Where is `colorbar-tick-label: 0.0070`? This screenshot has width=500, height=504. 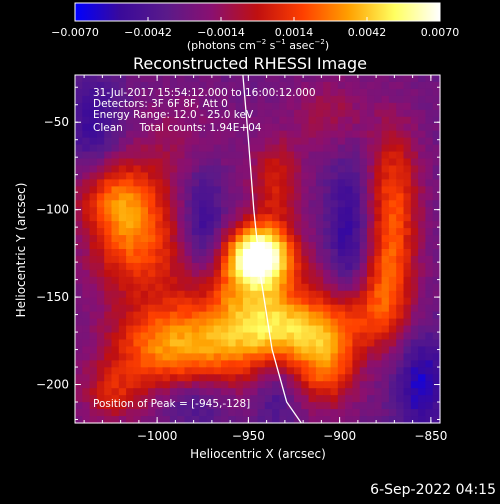
colorbar-tick-label: 0.0070 is located at coordinates (440, 32).